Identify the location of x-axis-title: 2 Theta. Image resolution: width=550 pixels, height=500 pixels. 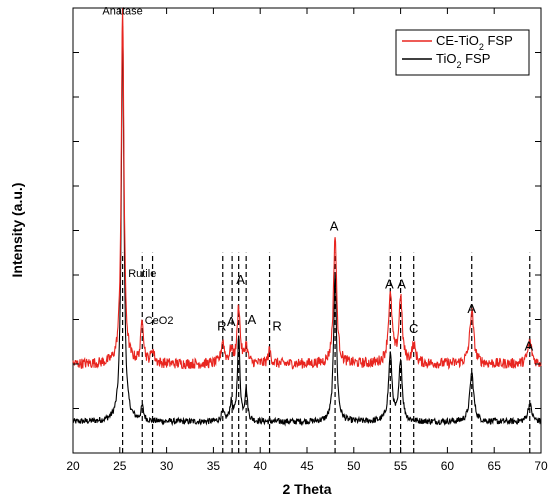
(306, 489).